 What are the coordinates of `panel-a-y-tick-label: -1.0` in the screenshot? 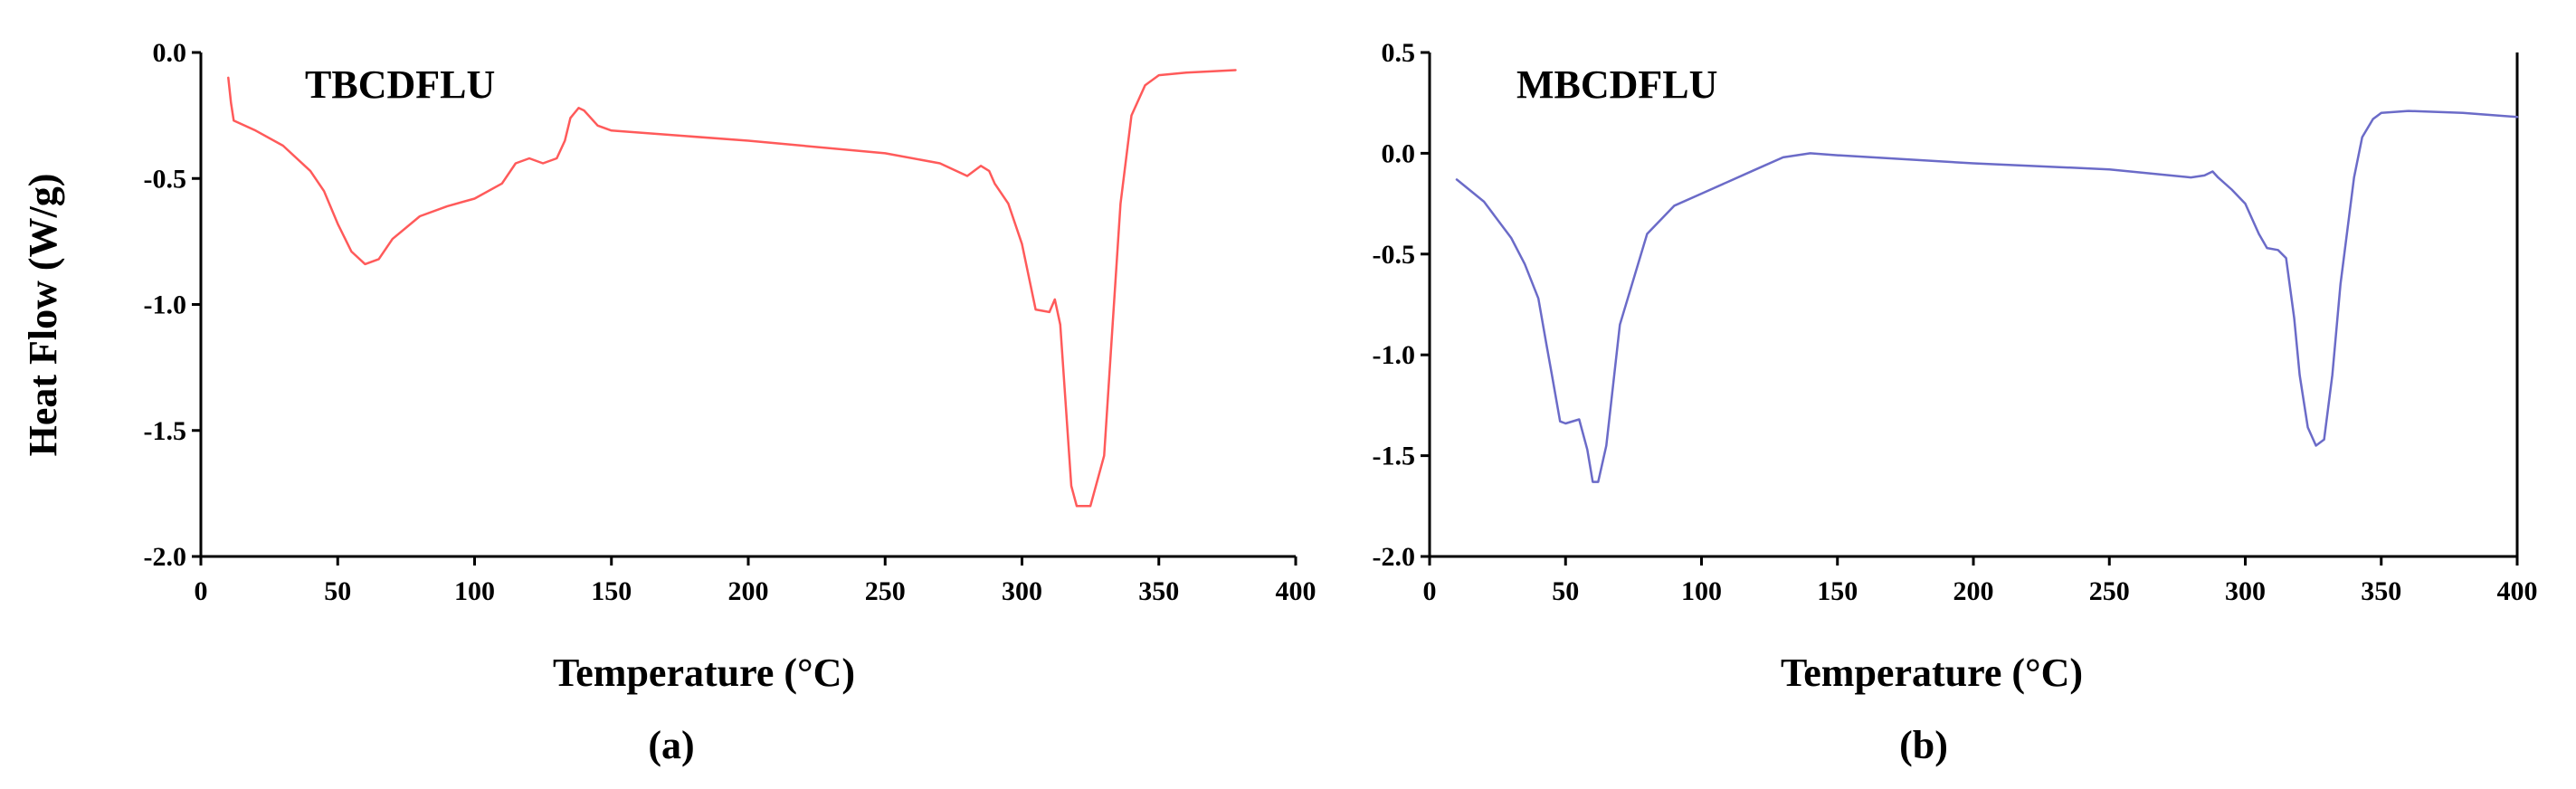 It's located at (165, 305).